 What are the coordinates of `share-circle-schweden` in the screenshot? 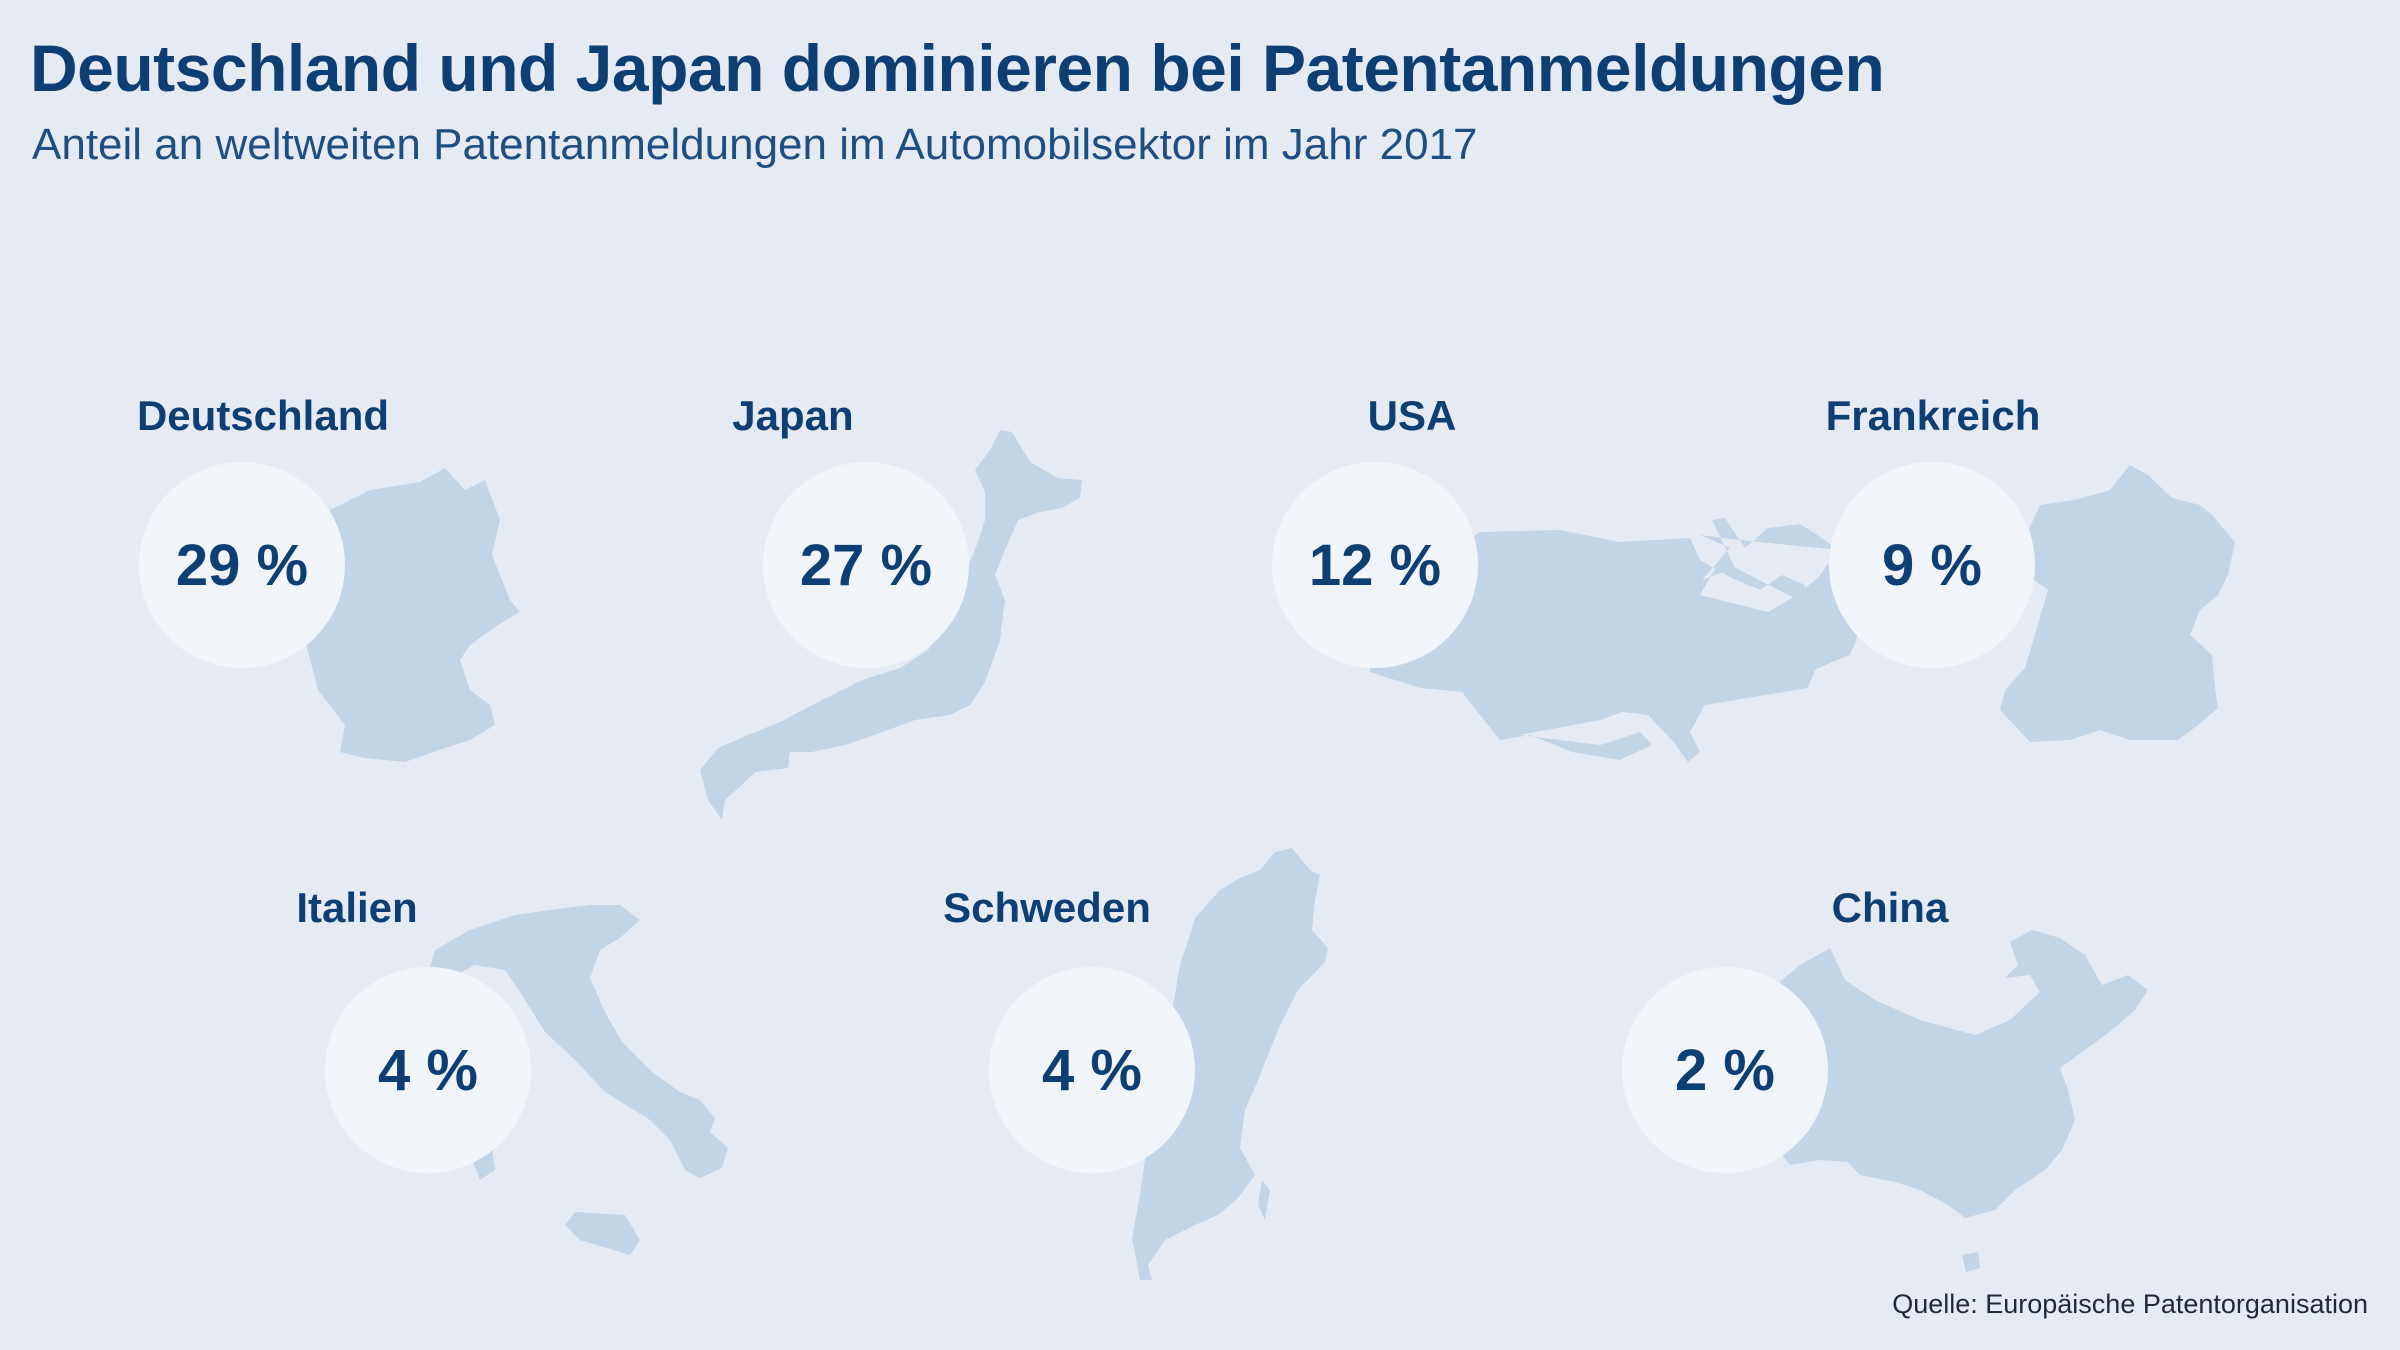 It's located at (1092, 1070).